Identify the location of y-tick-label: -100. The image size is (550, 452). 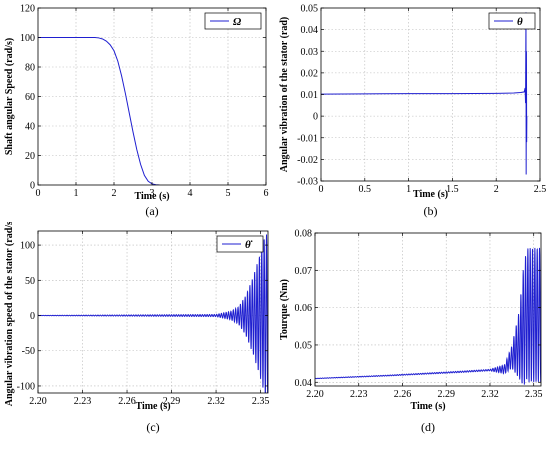
(26, 386).